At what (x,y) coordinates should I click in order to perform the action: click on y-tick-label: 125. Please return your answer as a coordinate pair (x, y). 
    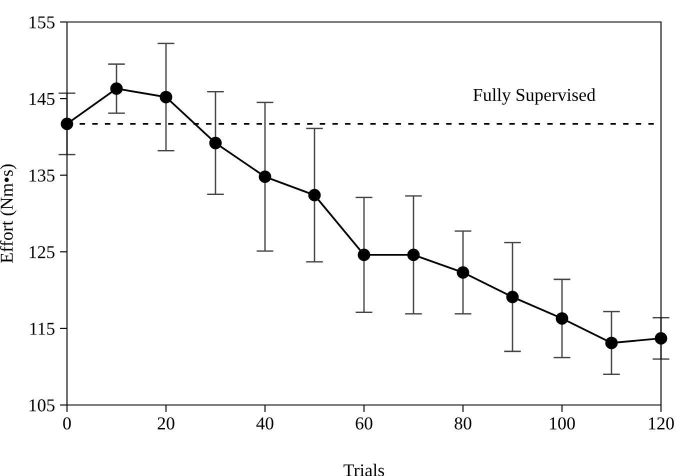
    Looking at the image, I should click on (42, 252).